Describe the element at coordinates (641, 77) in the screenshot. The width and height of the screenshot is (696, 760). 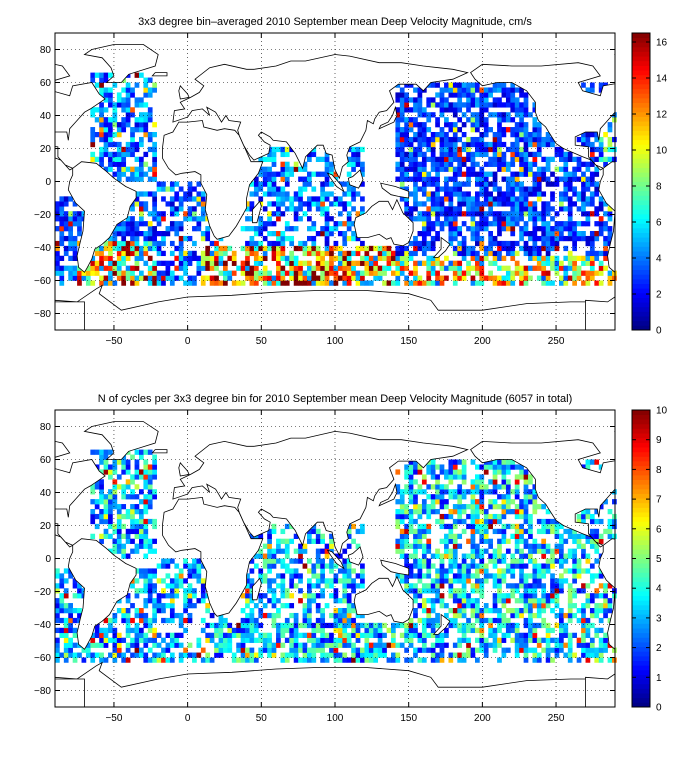
I see `colorbar-segment` at that location.